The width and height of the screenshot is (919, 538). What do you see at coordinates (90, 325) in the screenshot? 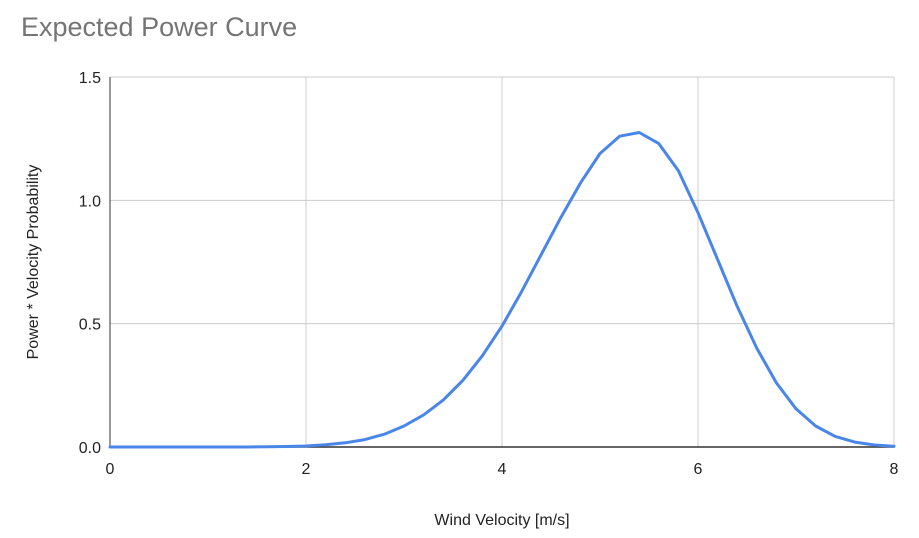
I see `y-tick-label: 0.5` at bounding box center [90, 325].